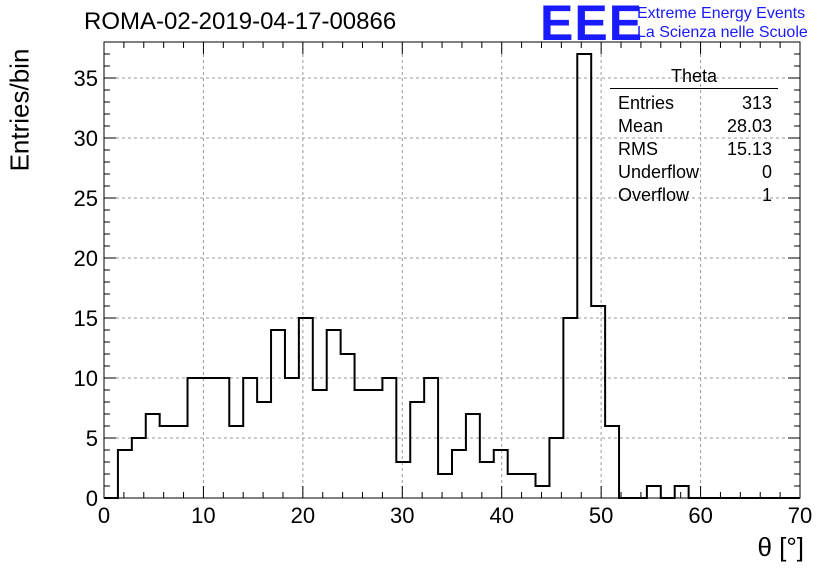 The width and height of the screenshot is (836, 572). What do you see at coordinates (592, 25) in the screenshot?
I see `eee-logo: EEE` at bounding box center [592, 25].